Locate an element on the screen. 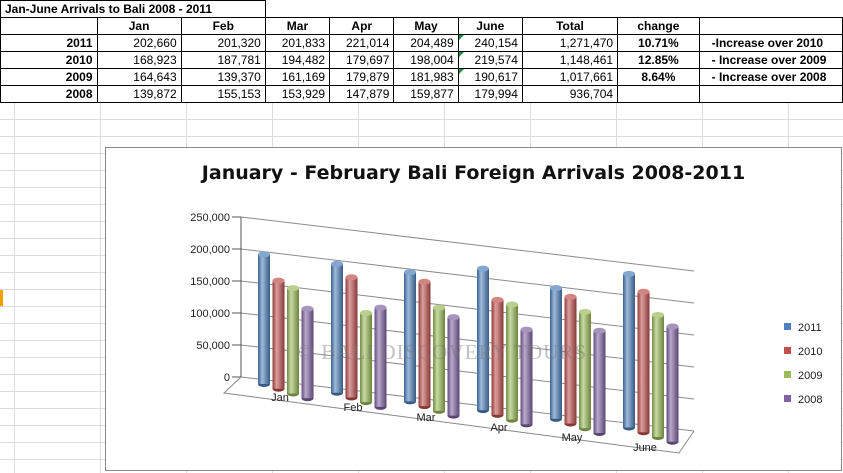 The height and width of the screenshot is (473, 843). column-header: Total is located at coordinates (570, 26).